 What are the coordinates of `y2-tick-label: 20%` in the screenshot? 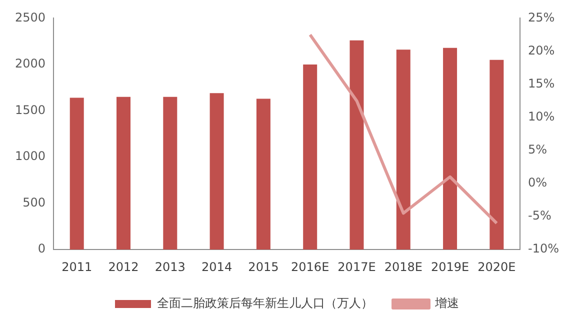 It's located at (541, 50).